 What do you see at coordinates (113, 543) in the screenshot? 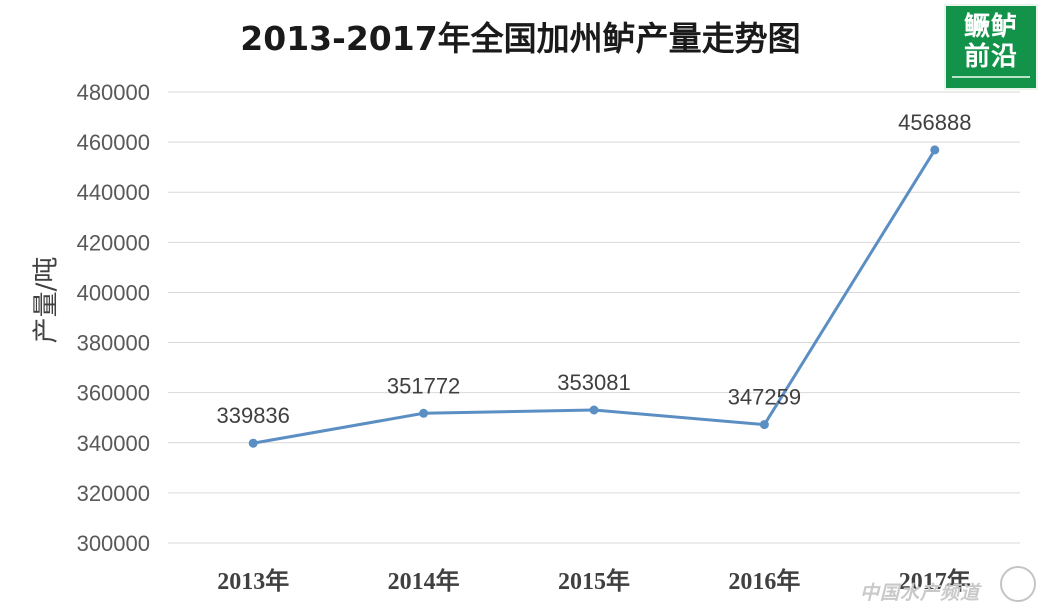
I see `y-tick-label: 300000` at bounding box center [113, 543].